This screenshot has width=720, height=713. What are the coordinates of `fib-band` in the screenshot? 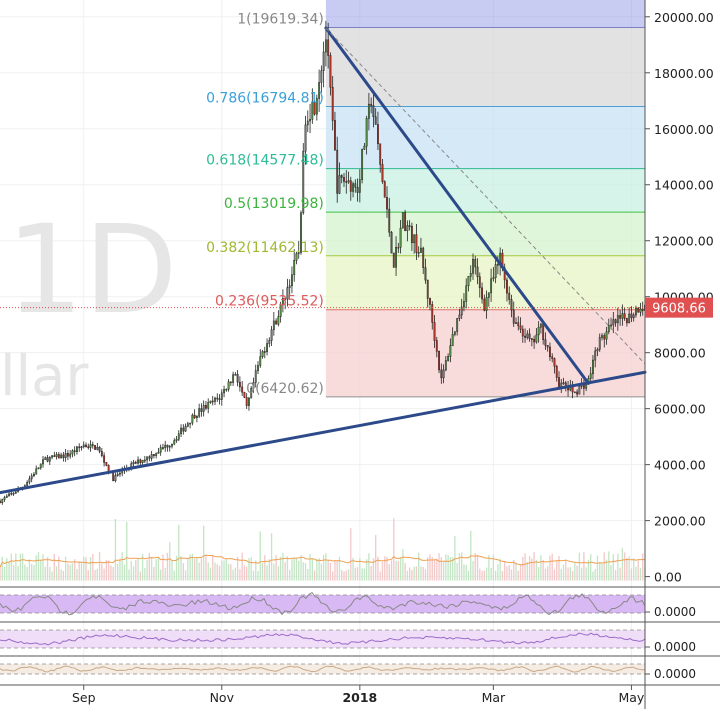 It's located at (485, 14).